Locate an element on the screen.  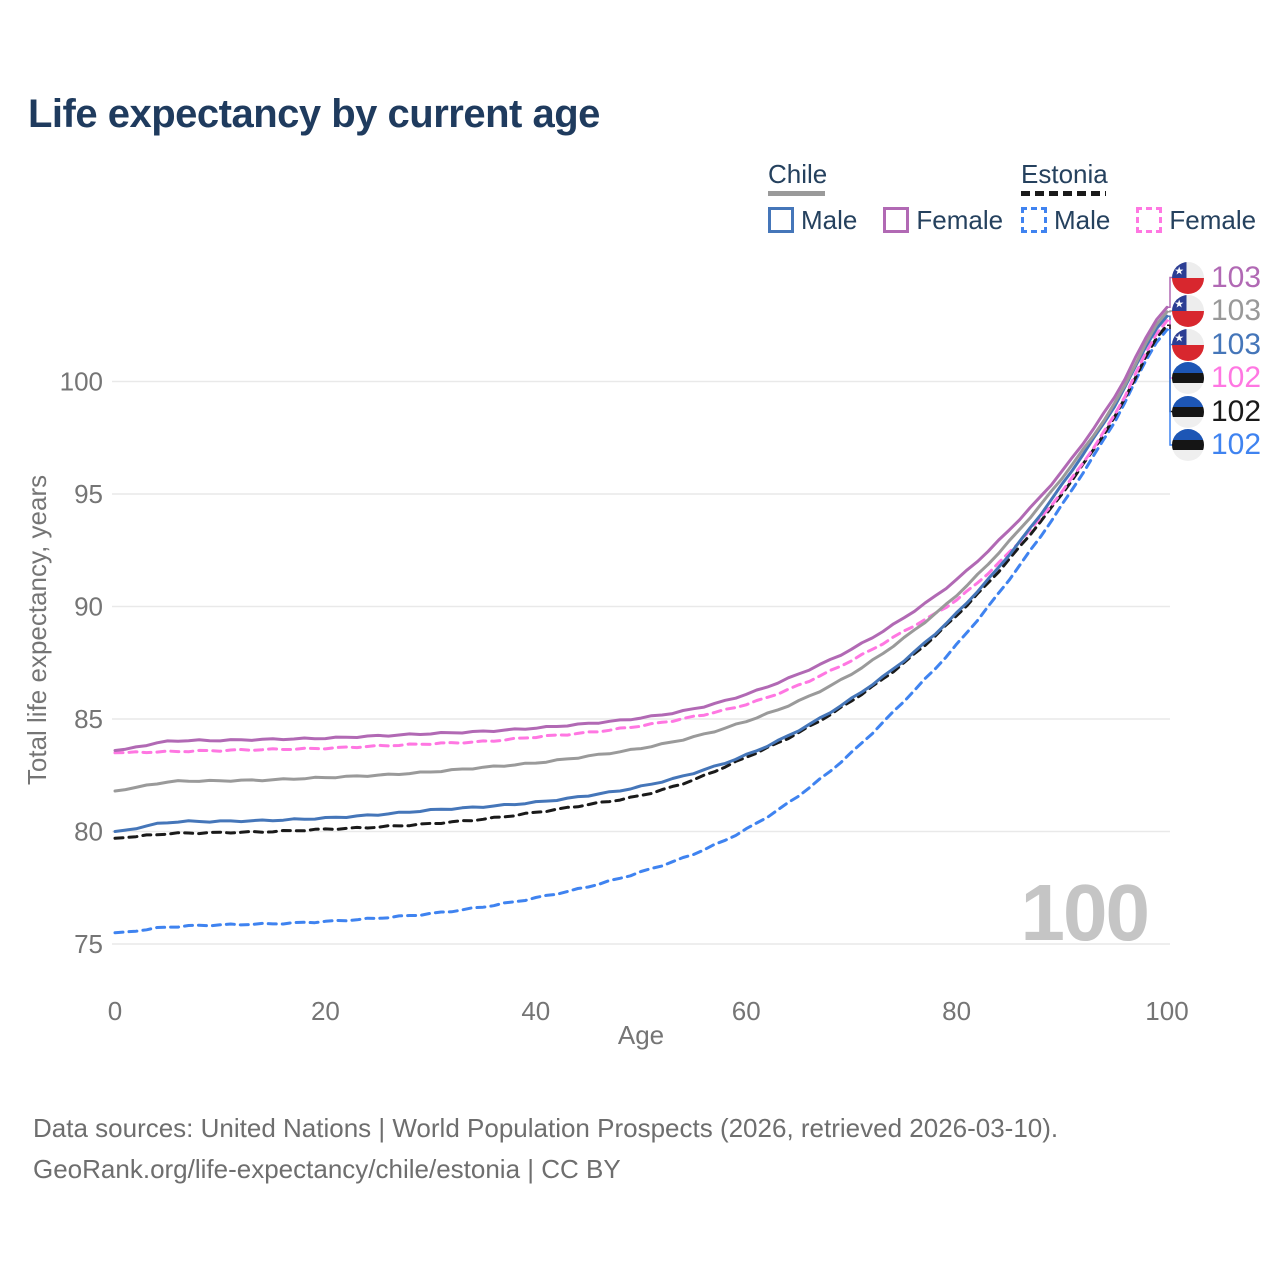
legend-item-estonia-male: Male is located at coordinates (1065, 220).